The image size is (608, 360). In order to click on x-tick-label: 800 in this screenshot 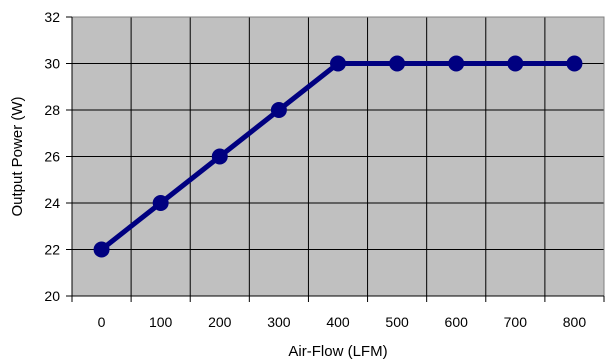, I will do `click(575, 322)`.